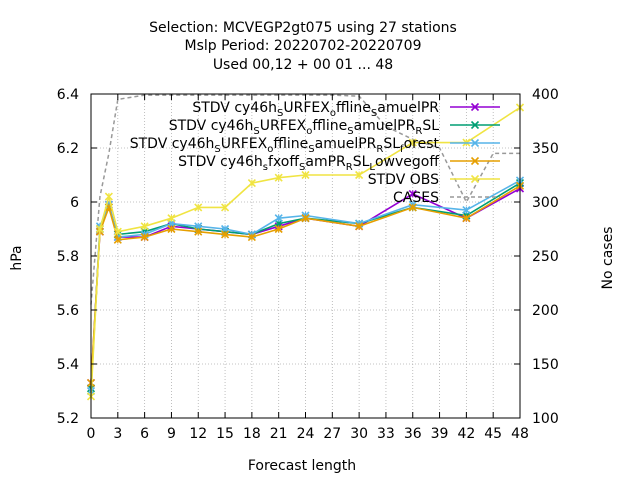 This screenshot has width=640, height=485. I want to click on legend-label-part: f, so click(402, 149).